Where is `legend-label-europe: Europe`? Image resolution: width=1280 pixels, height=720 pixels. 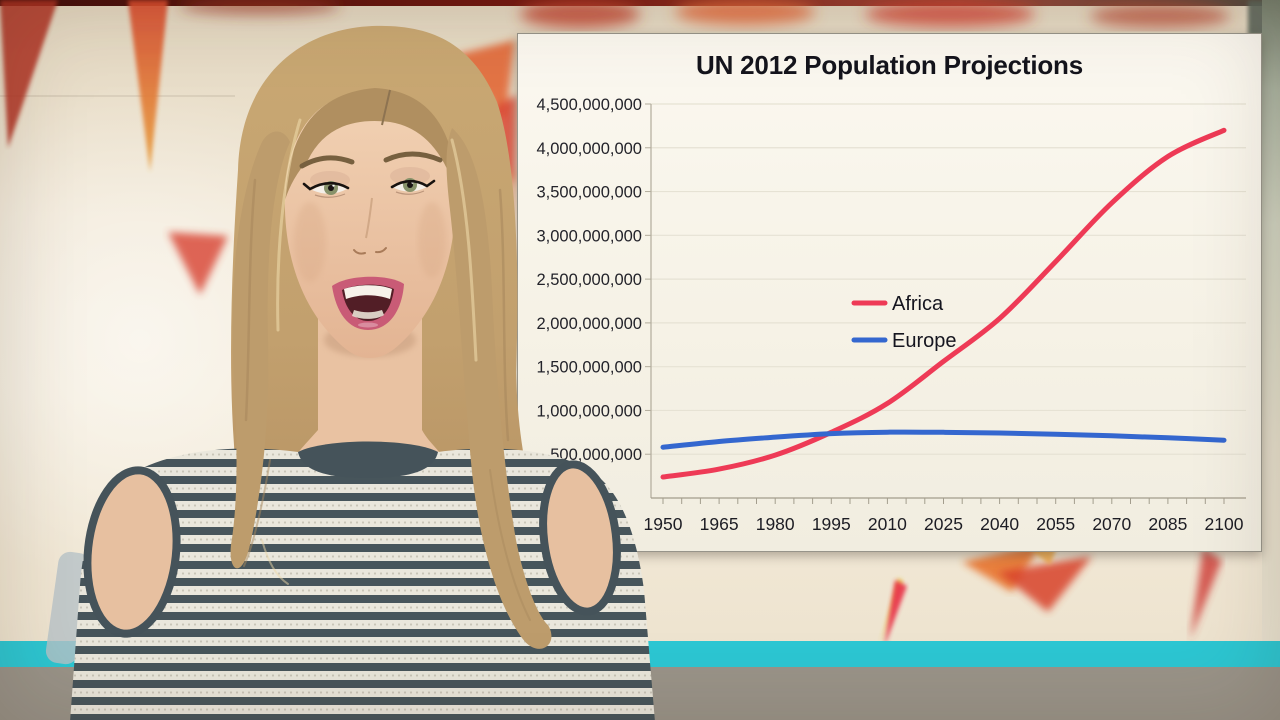
legend-label-europe: Europe is located at coordinates (924, 341).